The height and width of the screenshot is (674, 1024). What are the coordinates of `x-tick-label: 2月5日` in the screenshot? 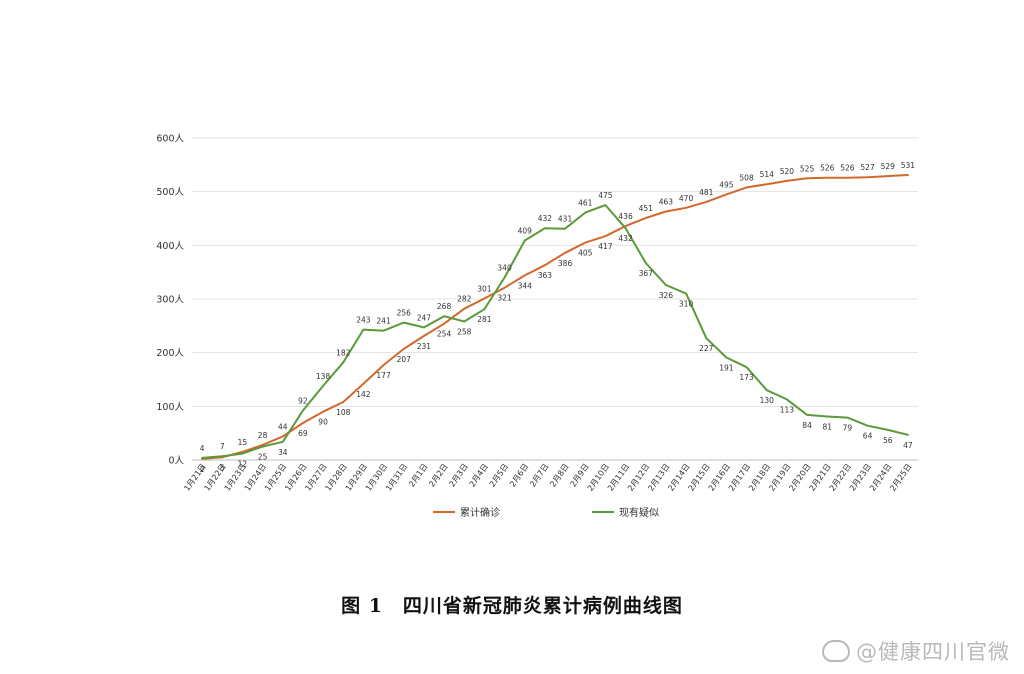 It's located at (499, 475).